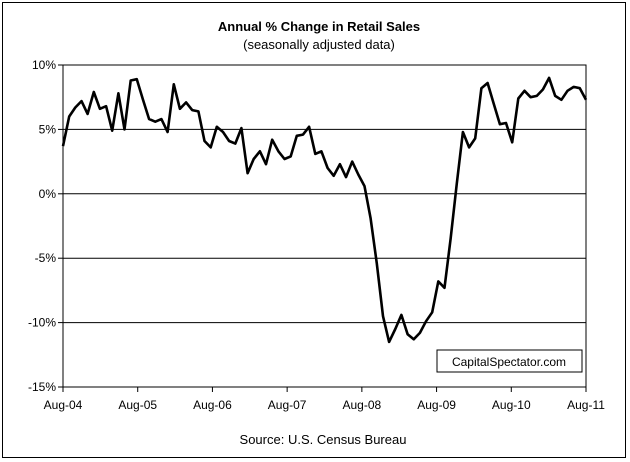 Image resolution: width=630 pixels, height=462 pixels. What do you see at coordinates (42, 387) in the screenshot?
I see `y-tick-label-5: -15%` at bounding box center [42, 387].